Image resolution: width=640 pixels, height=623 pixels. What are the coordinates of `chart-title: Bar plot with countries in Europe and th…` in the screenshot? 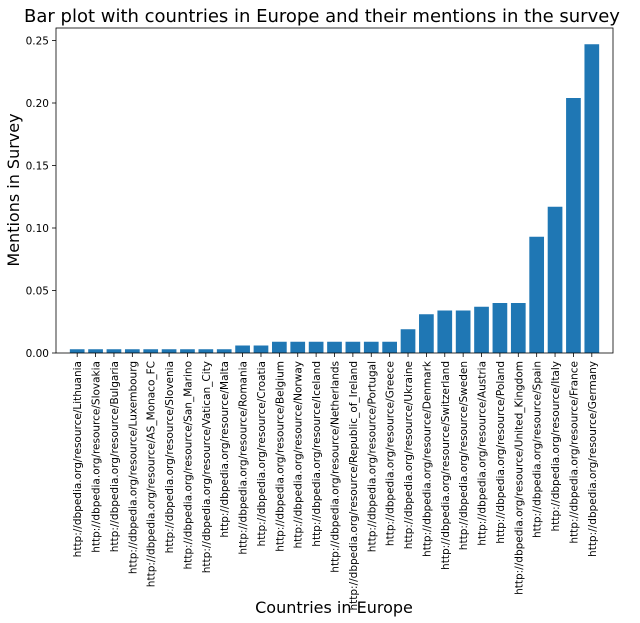 It's located at (322, 16).